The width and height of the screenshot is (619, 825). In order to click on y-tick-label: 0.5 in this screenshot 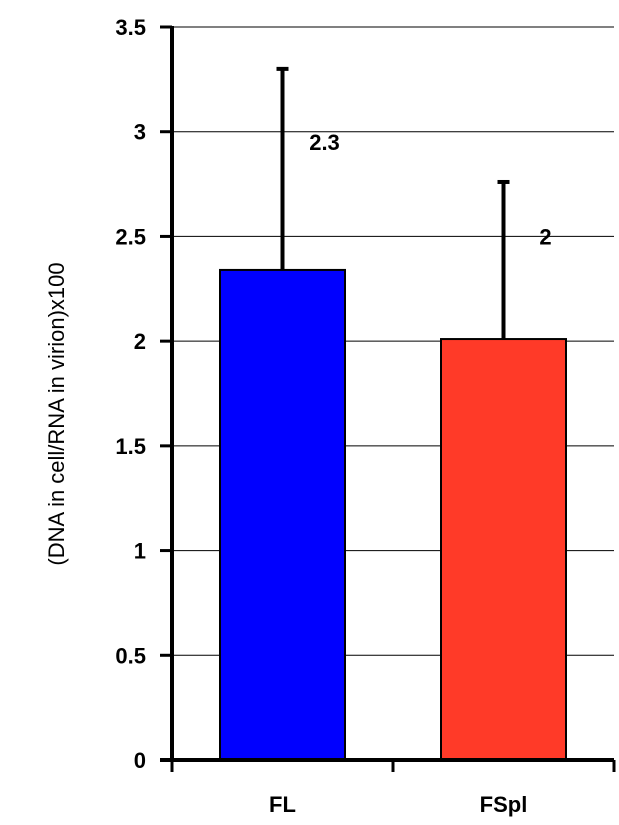, I will do `click(130, 655)`.